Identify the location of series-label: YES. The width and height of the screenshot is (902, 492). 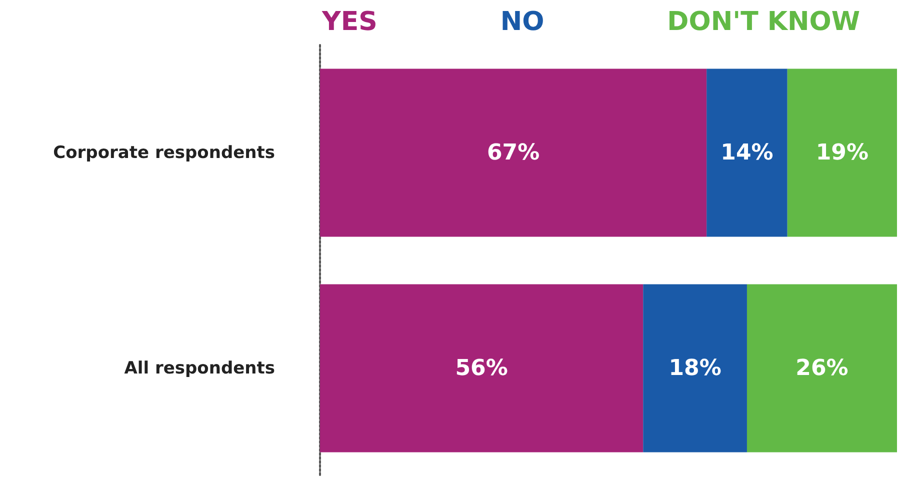
(349, 22).